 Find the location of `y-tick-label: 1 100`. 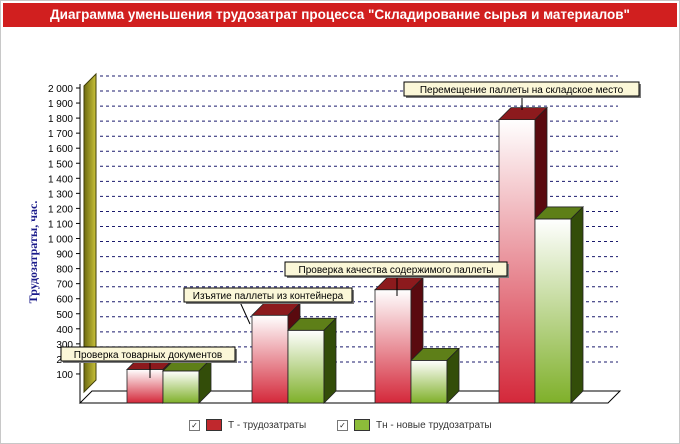

y-tick-label: 1 100 is located at coordinates (60, 224).